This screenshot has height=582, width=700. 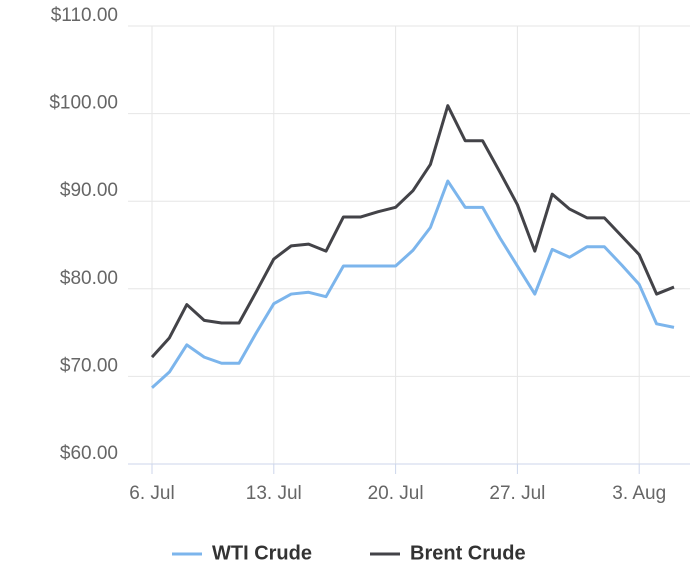 I want to click on x-tick-label: 27. Jul, so click(x=517, y=493).